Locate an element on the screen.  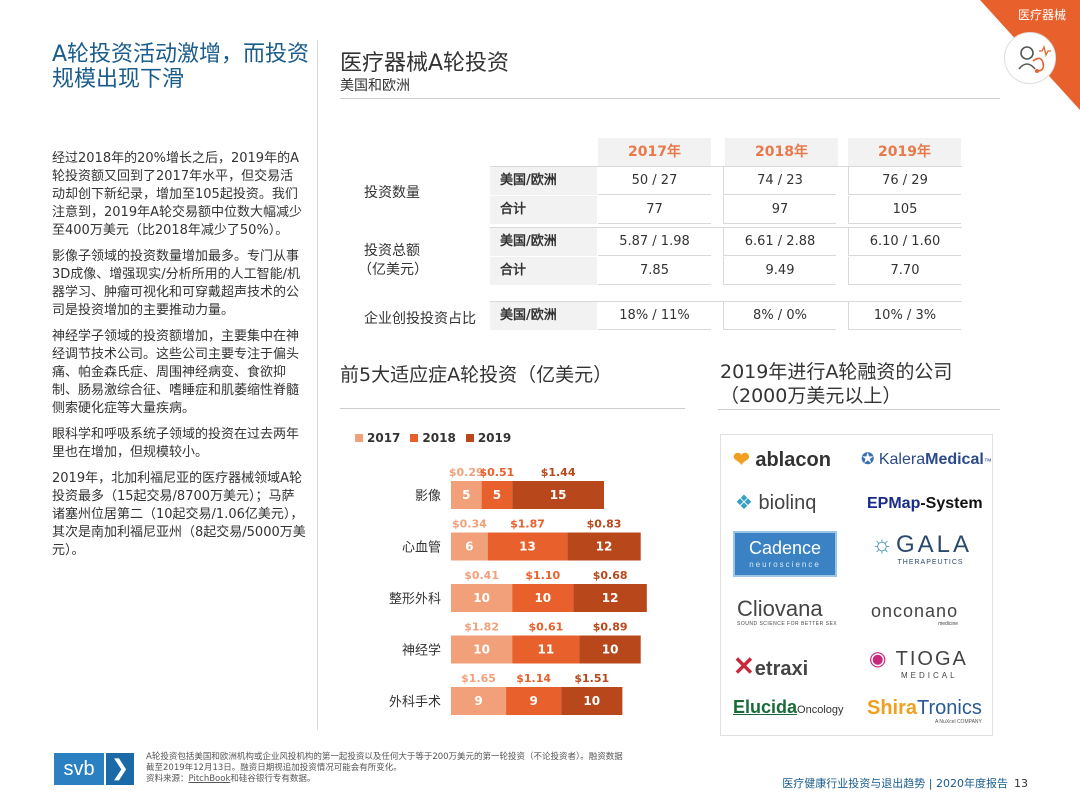
logo-shiratronics: ShiraTronics A NuXcel COMPANY is located at coordinates (924, 711).